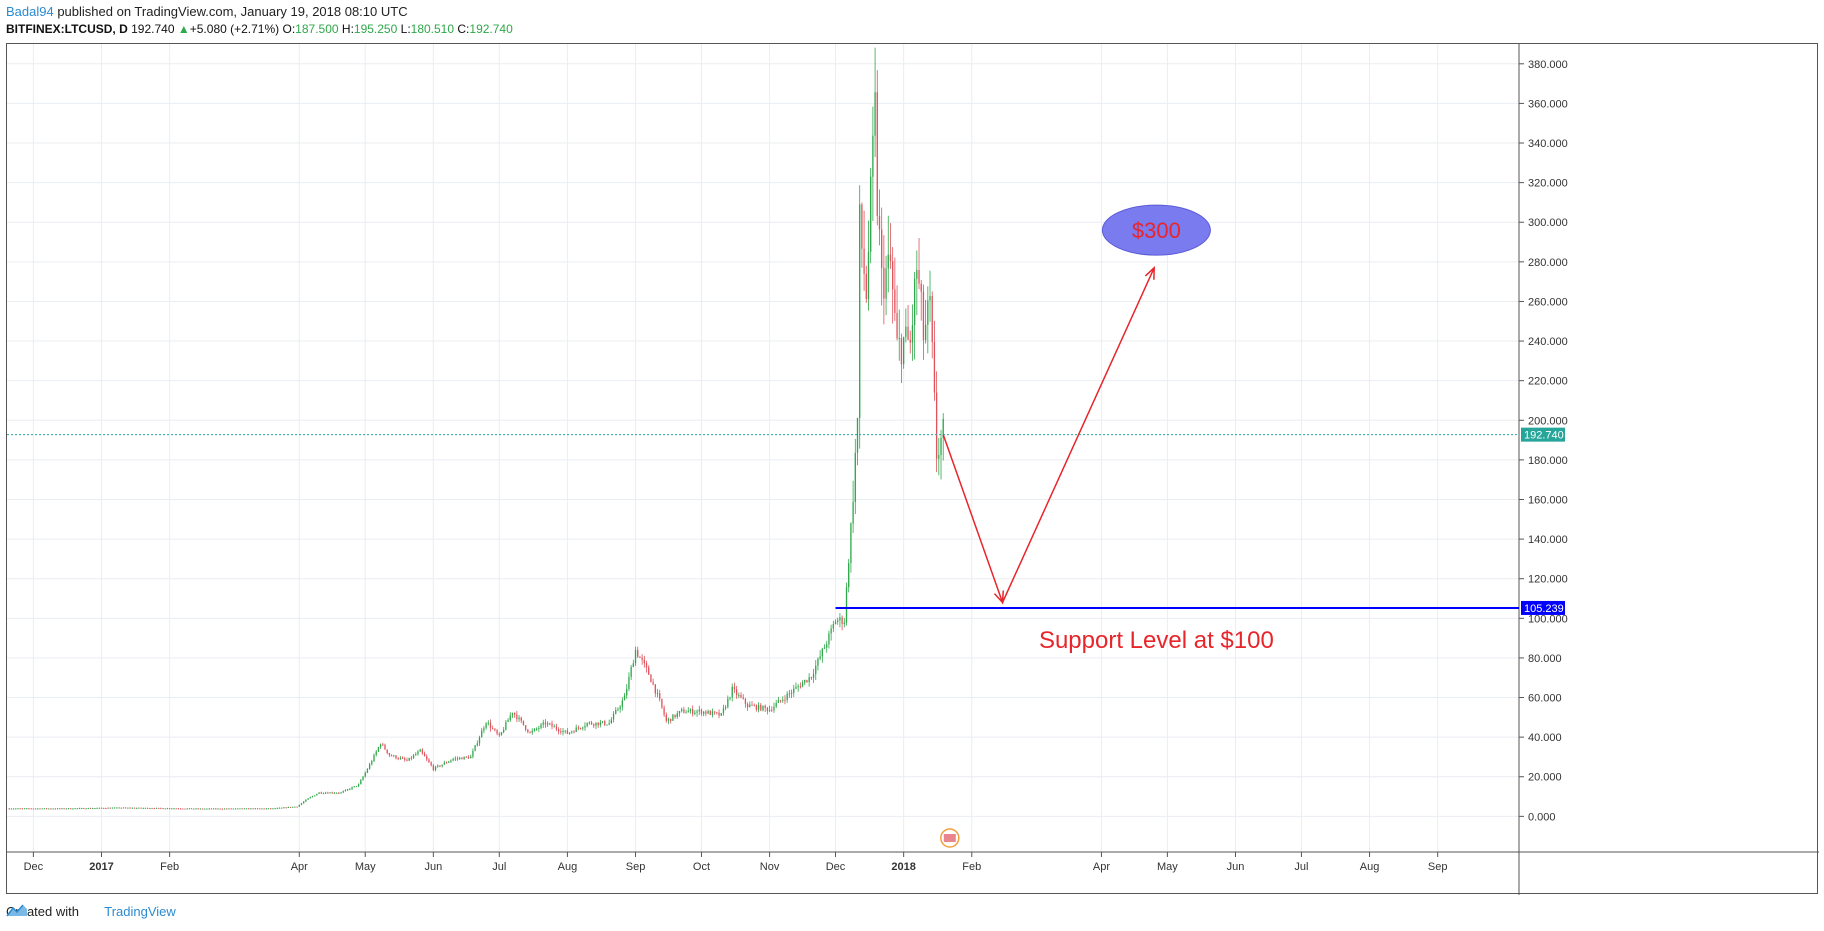 This screenshot has width=1824, height=931. I want to click on low-value: 180.510, so click(432, 29).